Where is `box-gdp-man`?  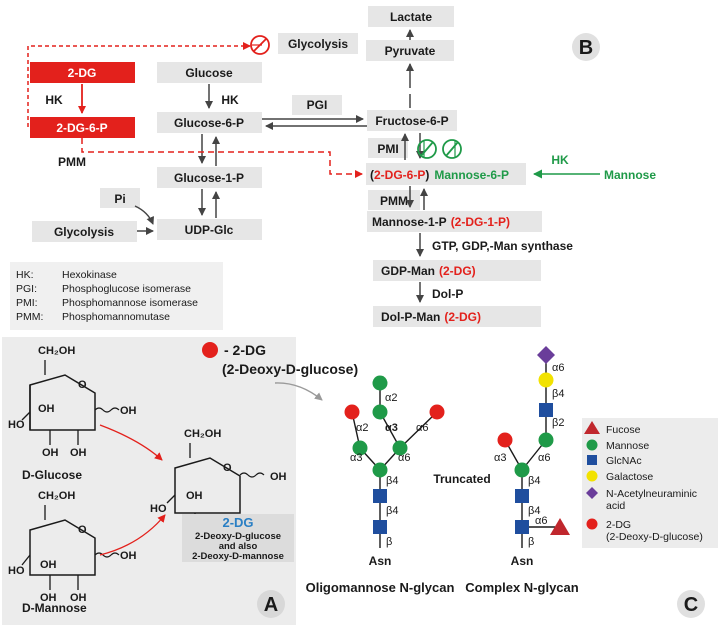
box-gdp-man is located at coordinates (457, 270).